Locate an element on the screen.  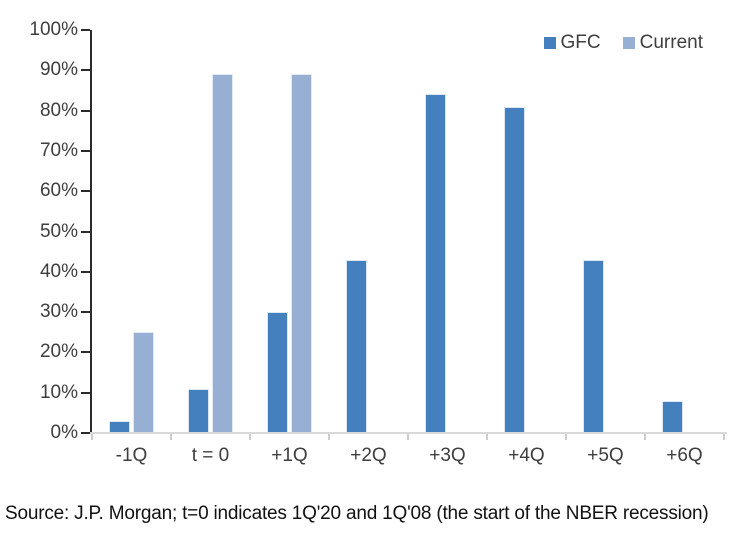
y-tick-label-10: 10% is located at coordinates (58, 392).